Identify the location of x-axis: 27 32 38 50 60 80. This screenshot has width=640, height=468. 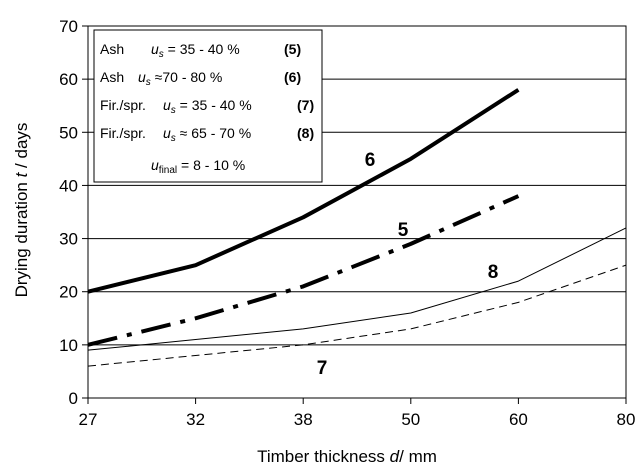
(357, 413).